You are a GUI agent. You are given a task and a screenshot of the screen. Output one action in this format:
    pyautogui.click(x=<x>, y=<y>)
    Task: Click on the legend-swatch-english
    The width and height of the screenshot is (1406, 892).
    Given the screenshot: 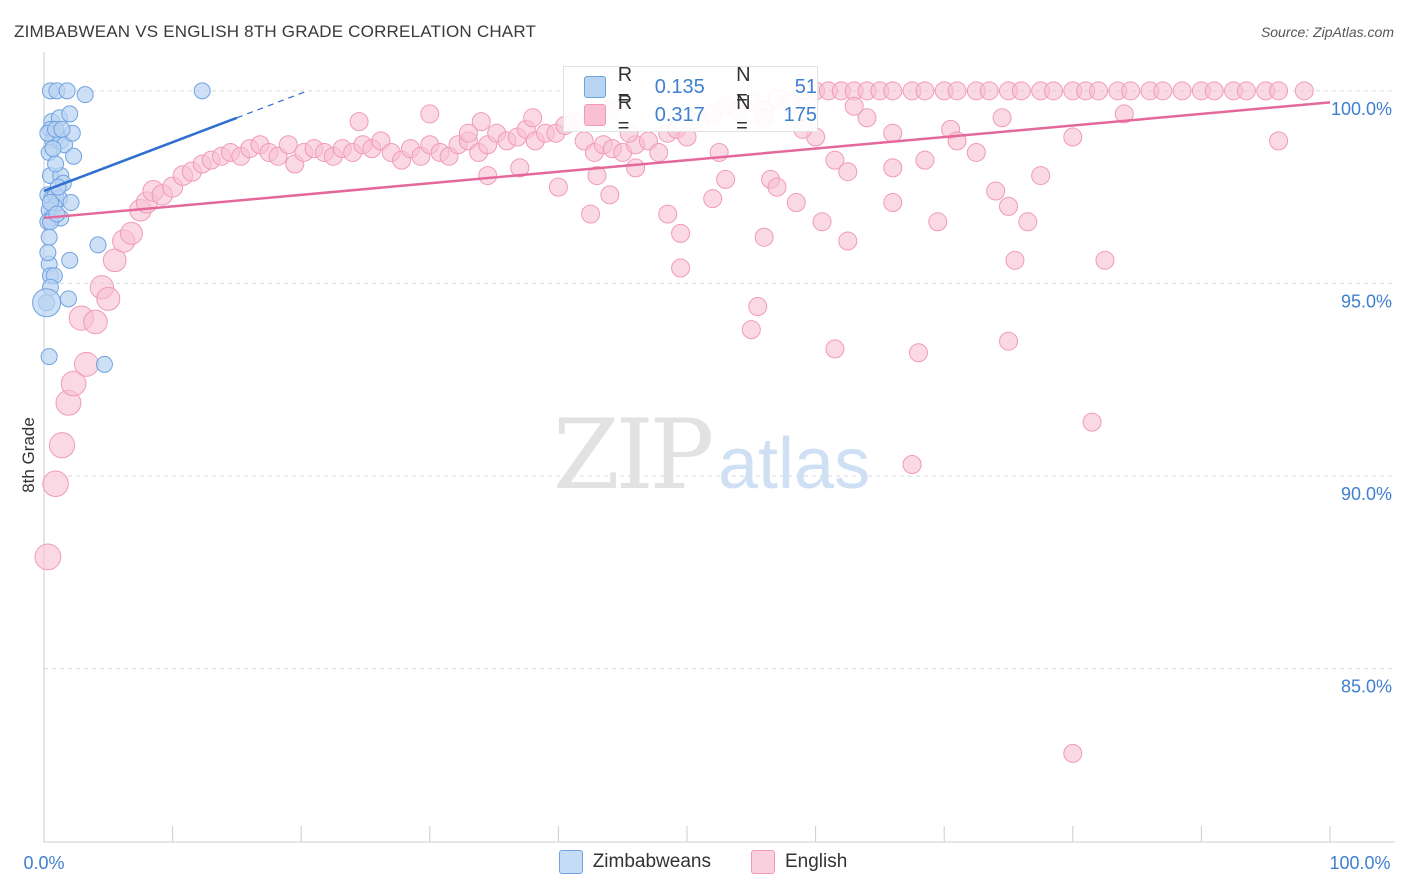 What is the action you would take?
    pyautogui.click(x=762, y=862)
    